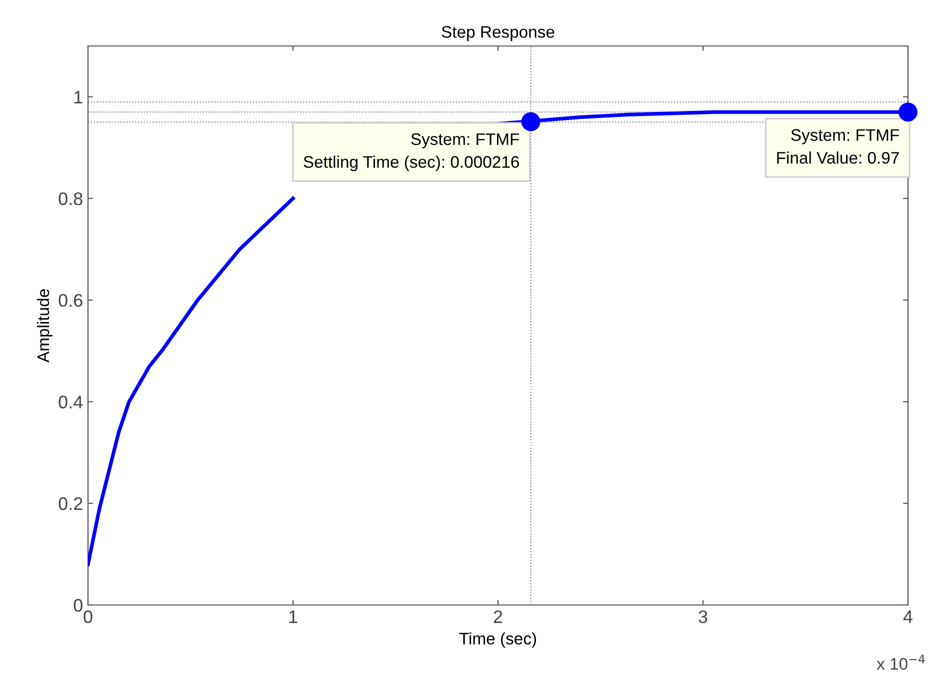  I want to click on x-tick-label: 4, so click(907, 616).